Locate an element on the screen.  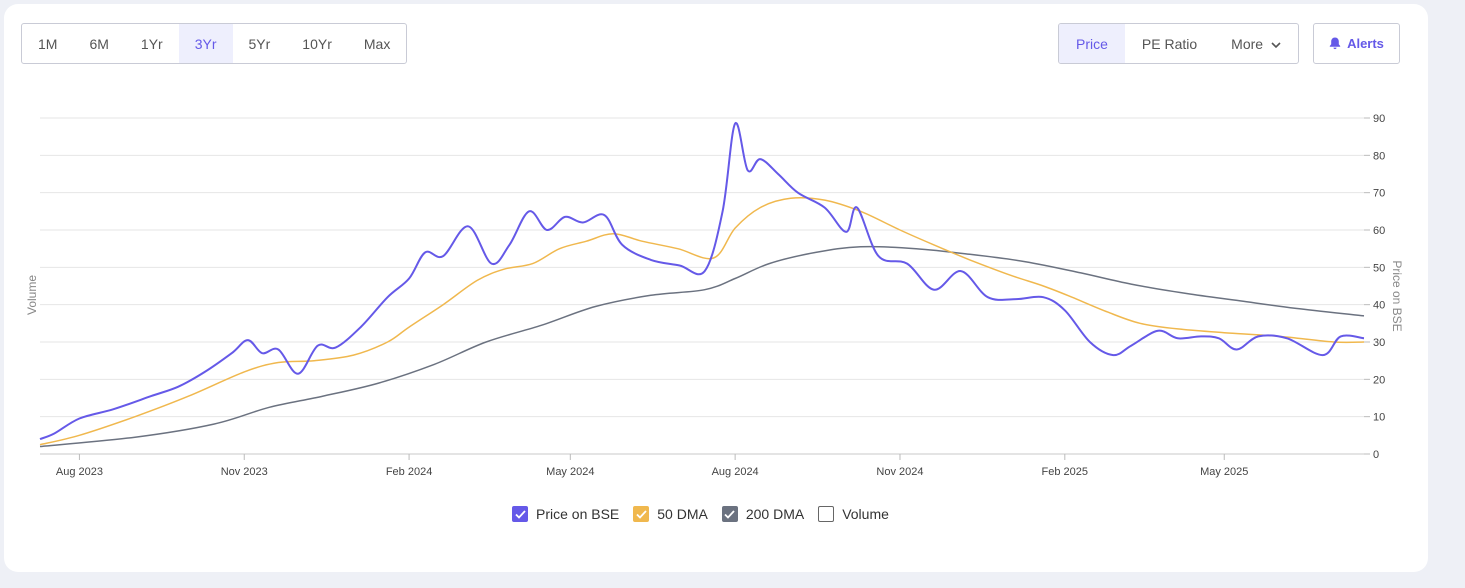
x-tick-label: Nov 2024 is located at coordinates (899, 472).